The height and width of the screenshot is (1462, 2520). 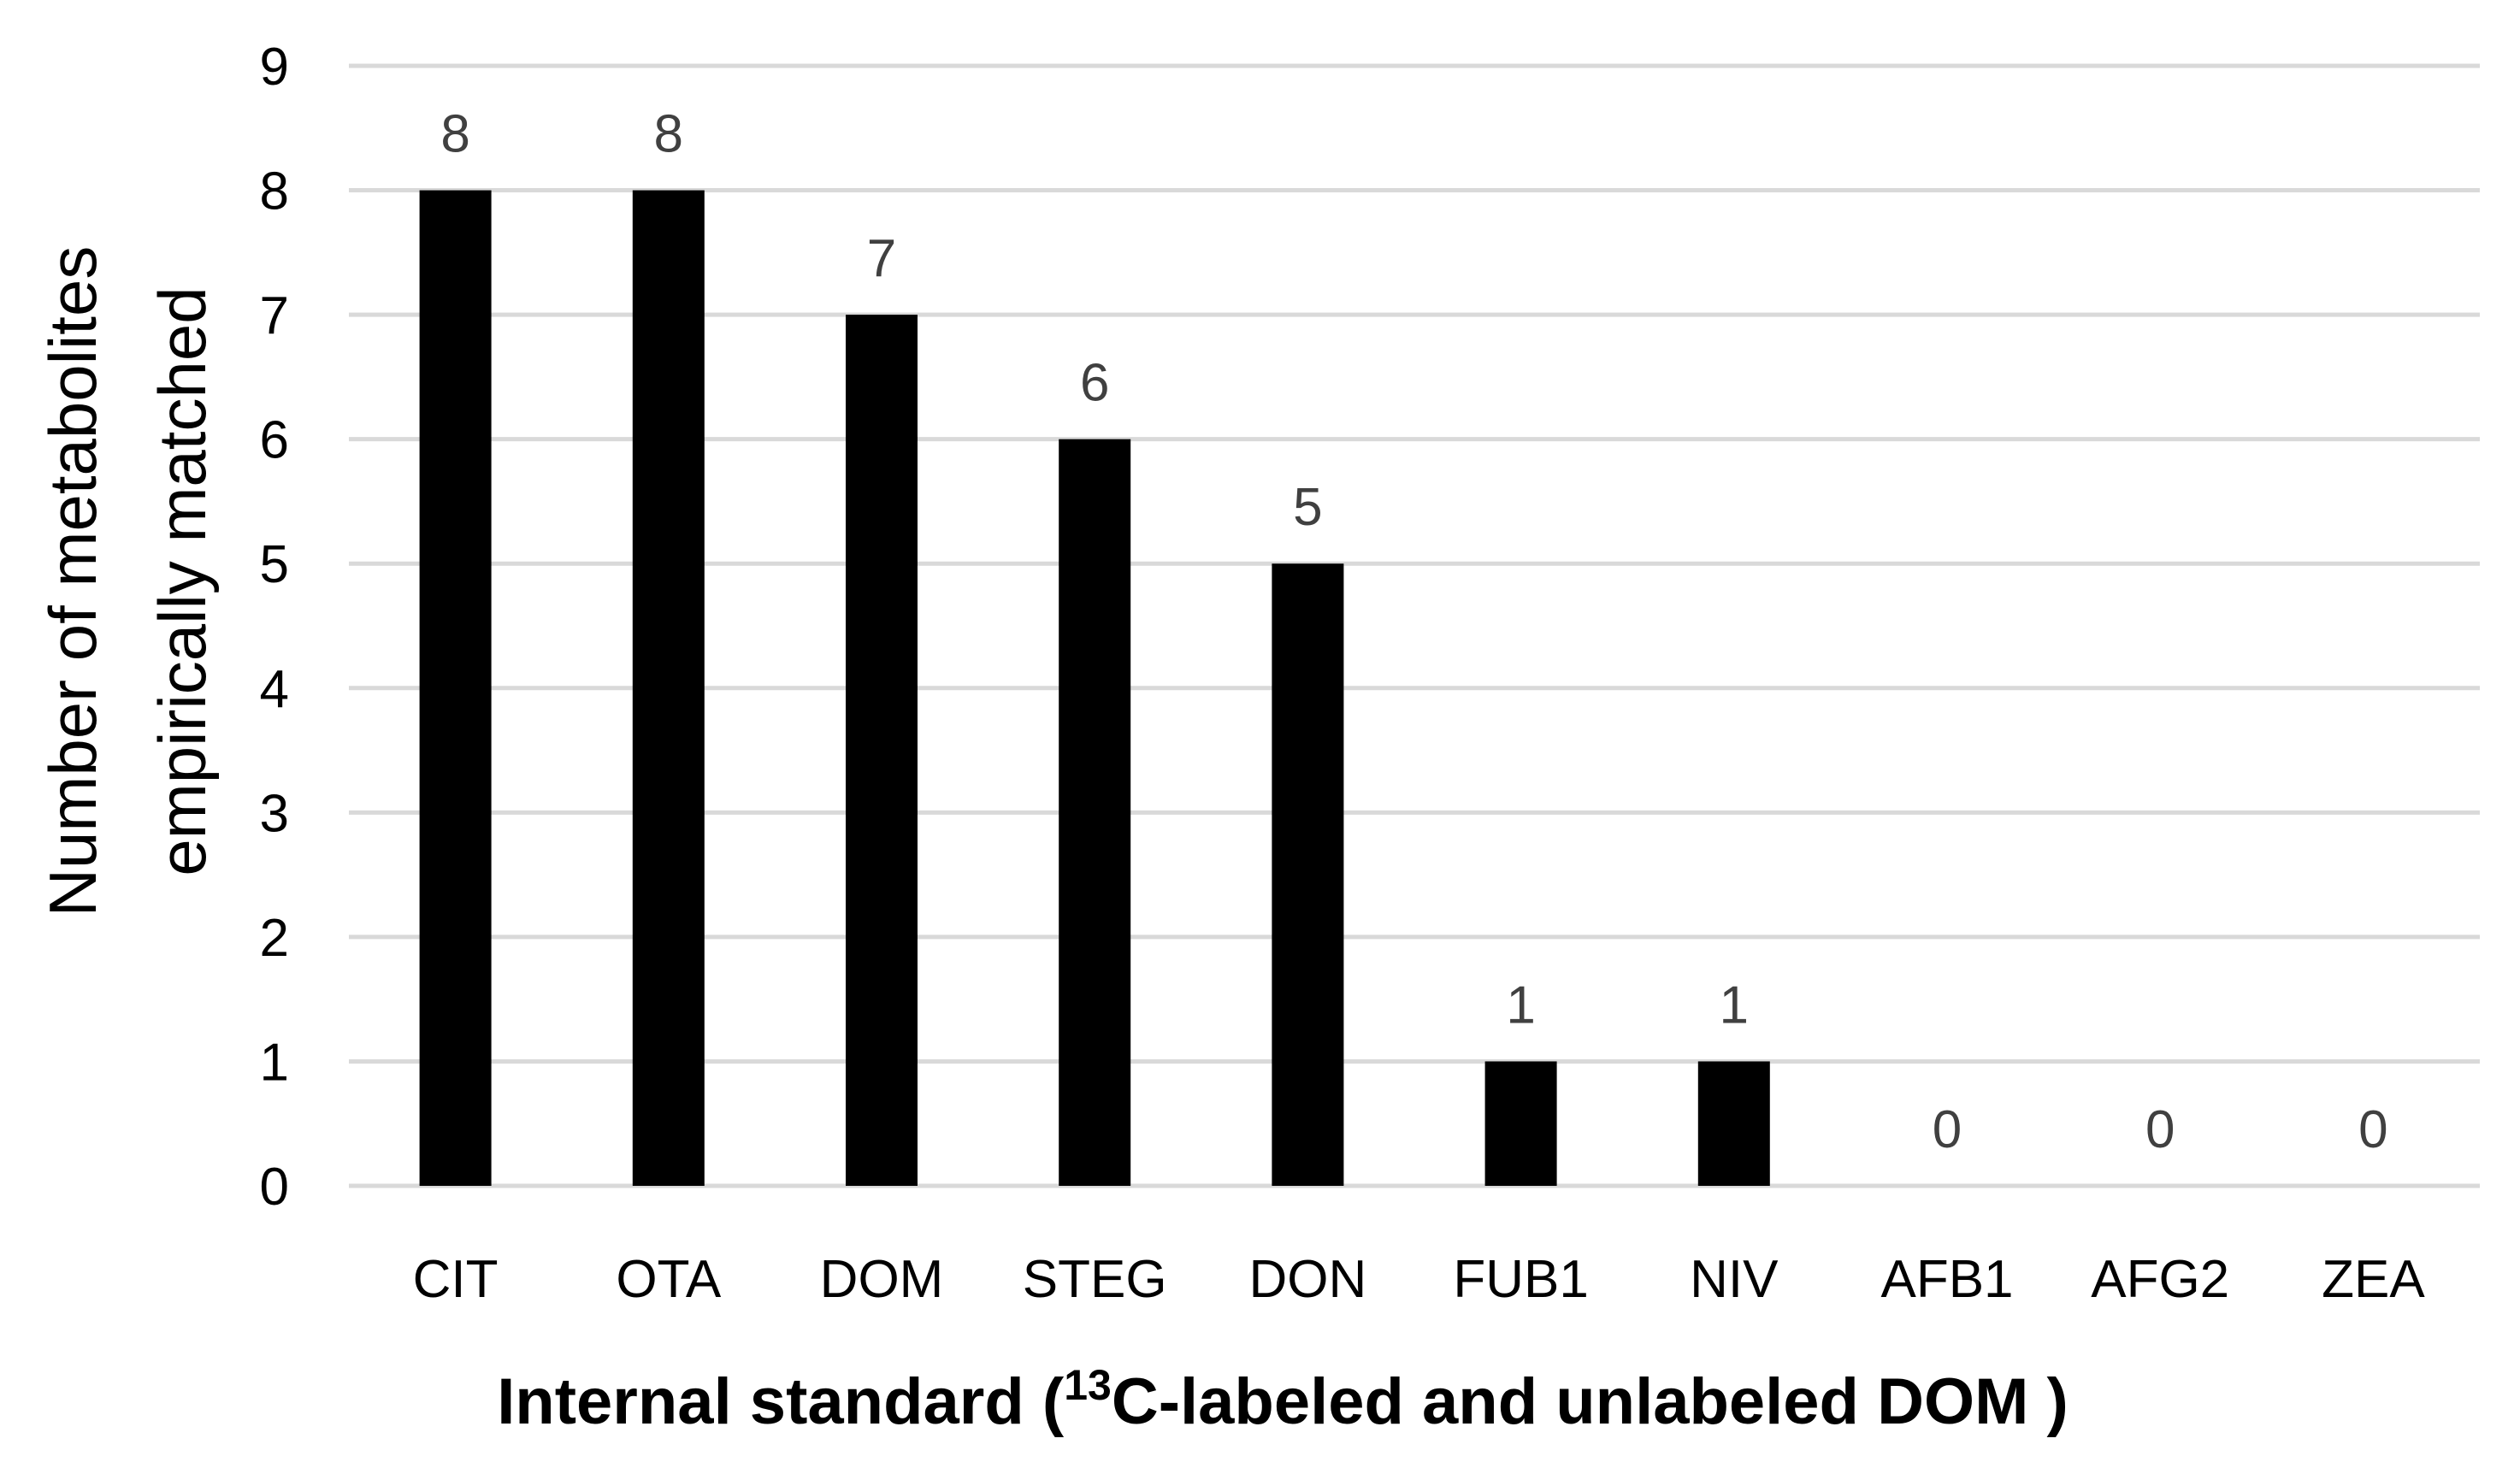 What do you see at coordinates (456, 1279) in the screenshot?
I see `x-tick-label: CIT` at bounding box center [456, 1279].